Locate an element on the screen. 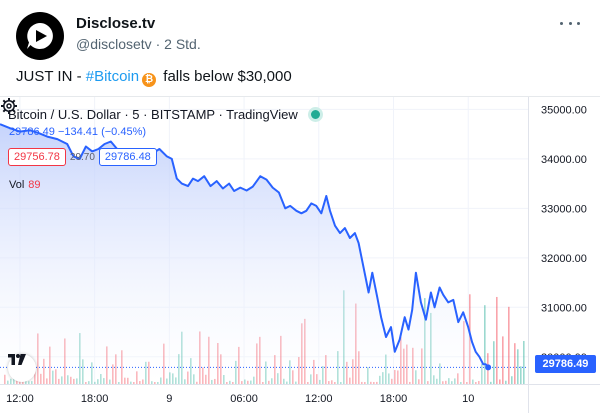  time-axis: 12:00 18:00 9 06:00 12:00 18:00 10 is located at coordinates (240, 399).